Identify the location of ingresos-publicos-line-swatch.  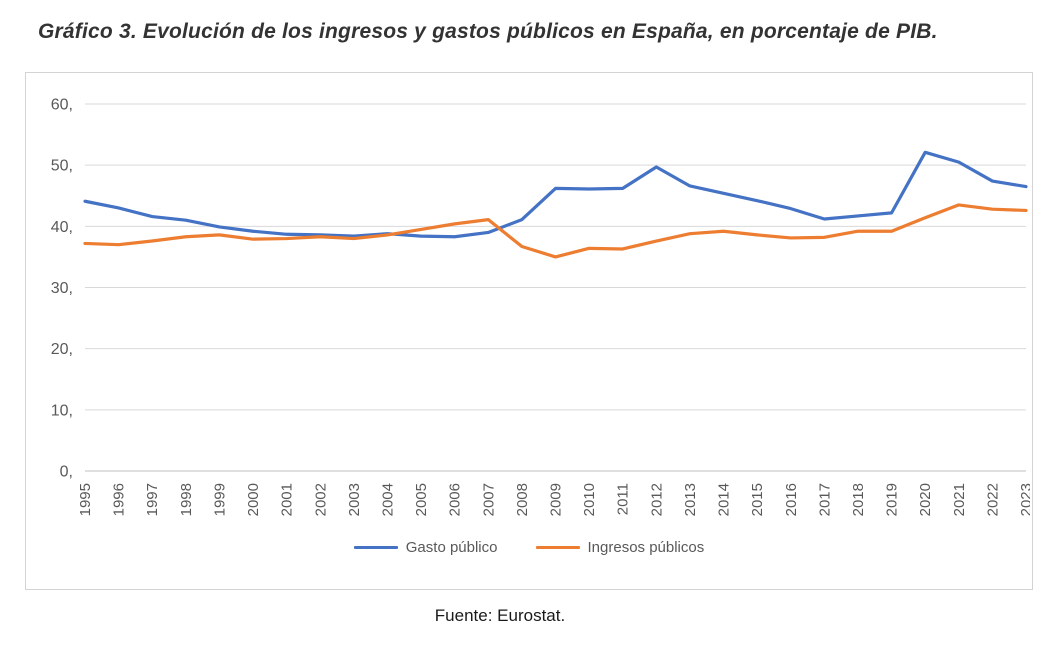
(557, 547).